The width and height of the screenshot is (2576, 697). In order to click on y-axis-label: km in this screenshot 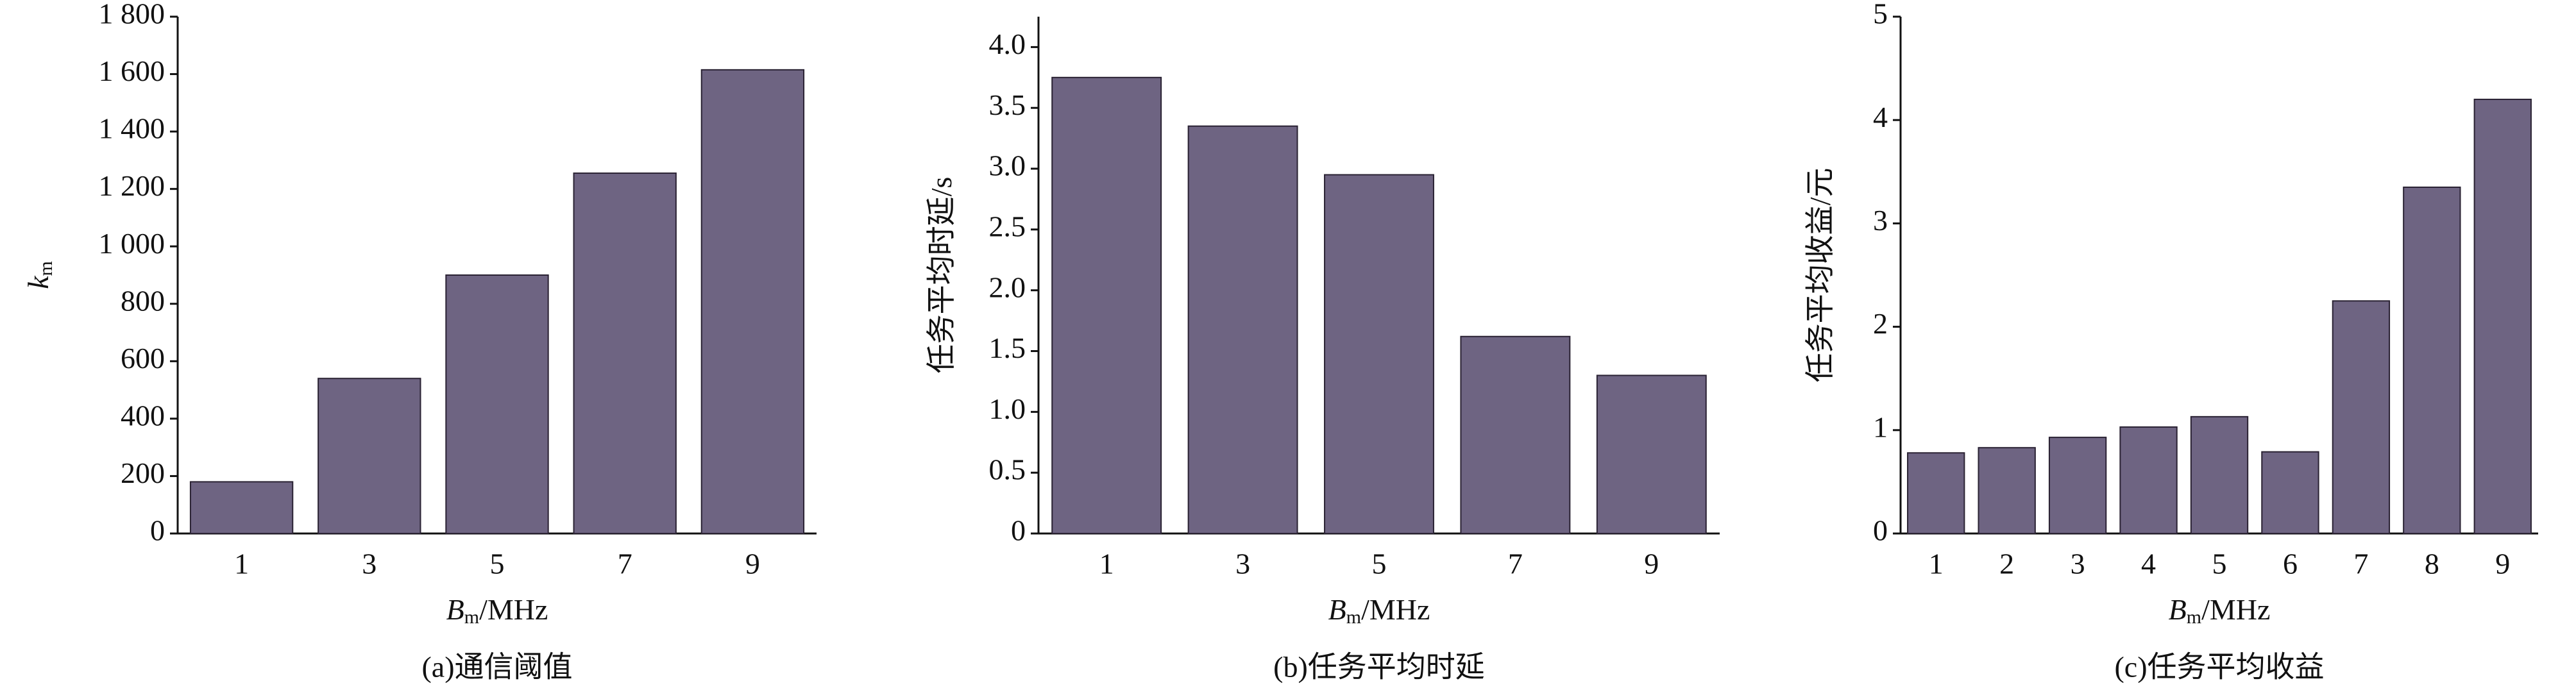, I will do `click(39, 275)`.